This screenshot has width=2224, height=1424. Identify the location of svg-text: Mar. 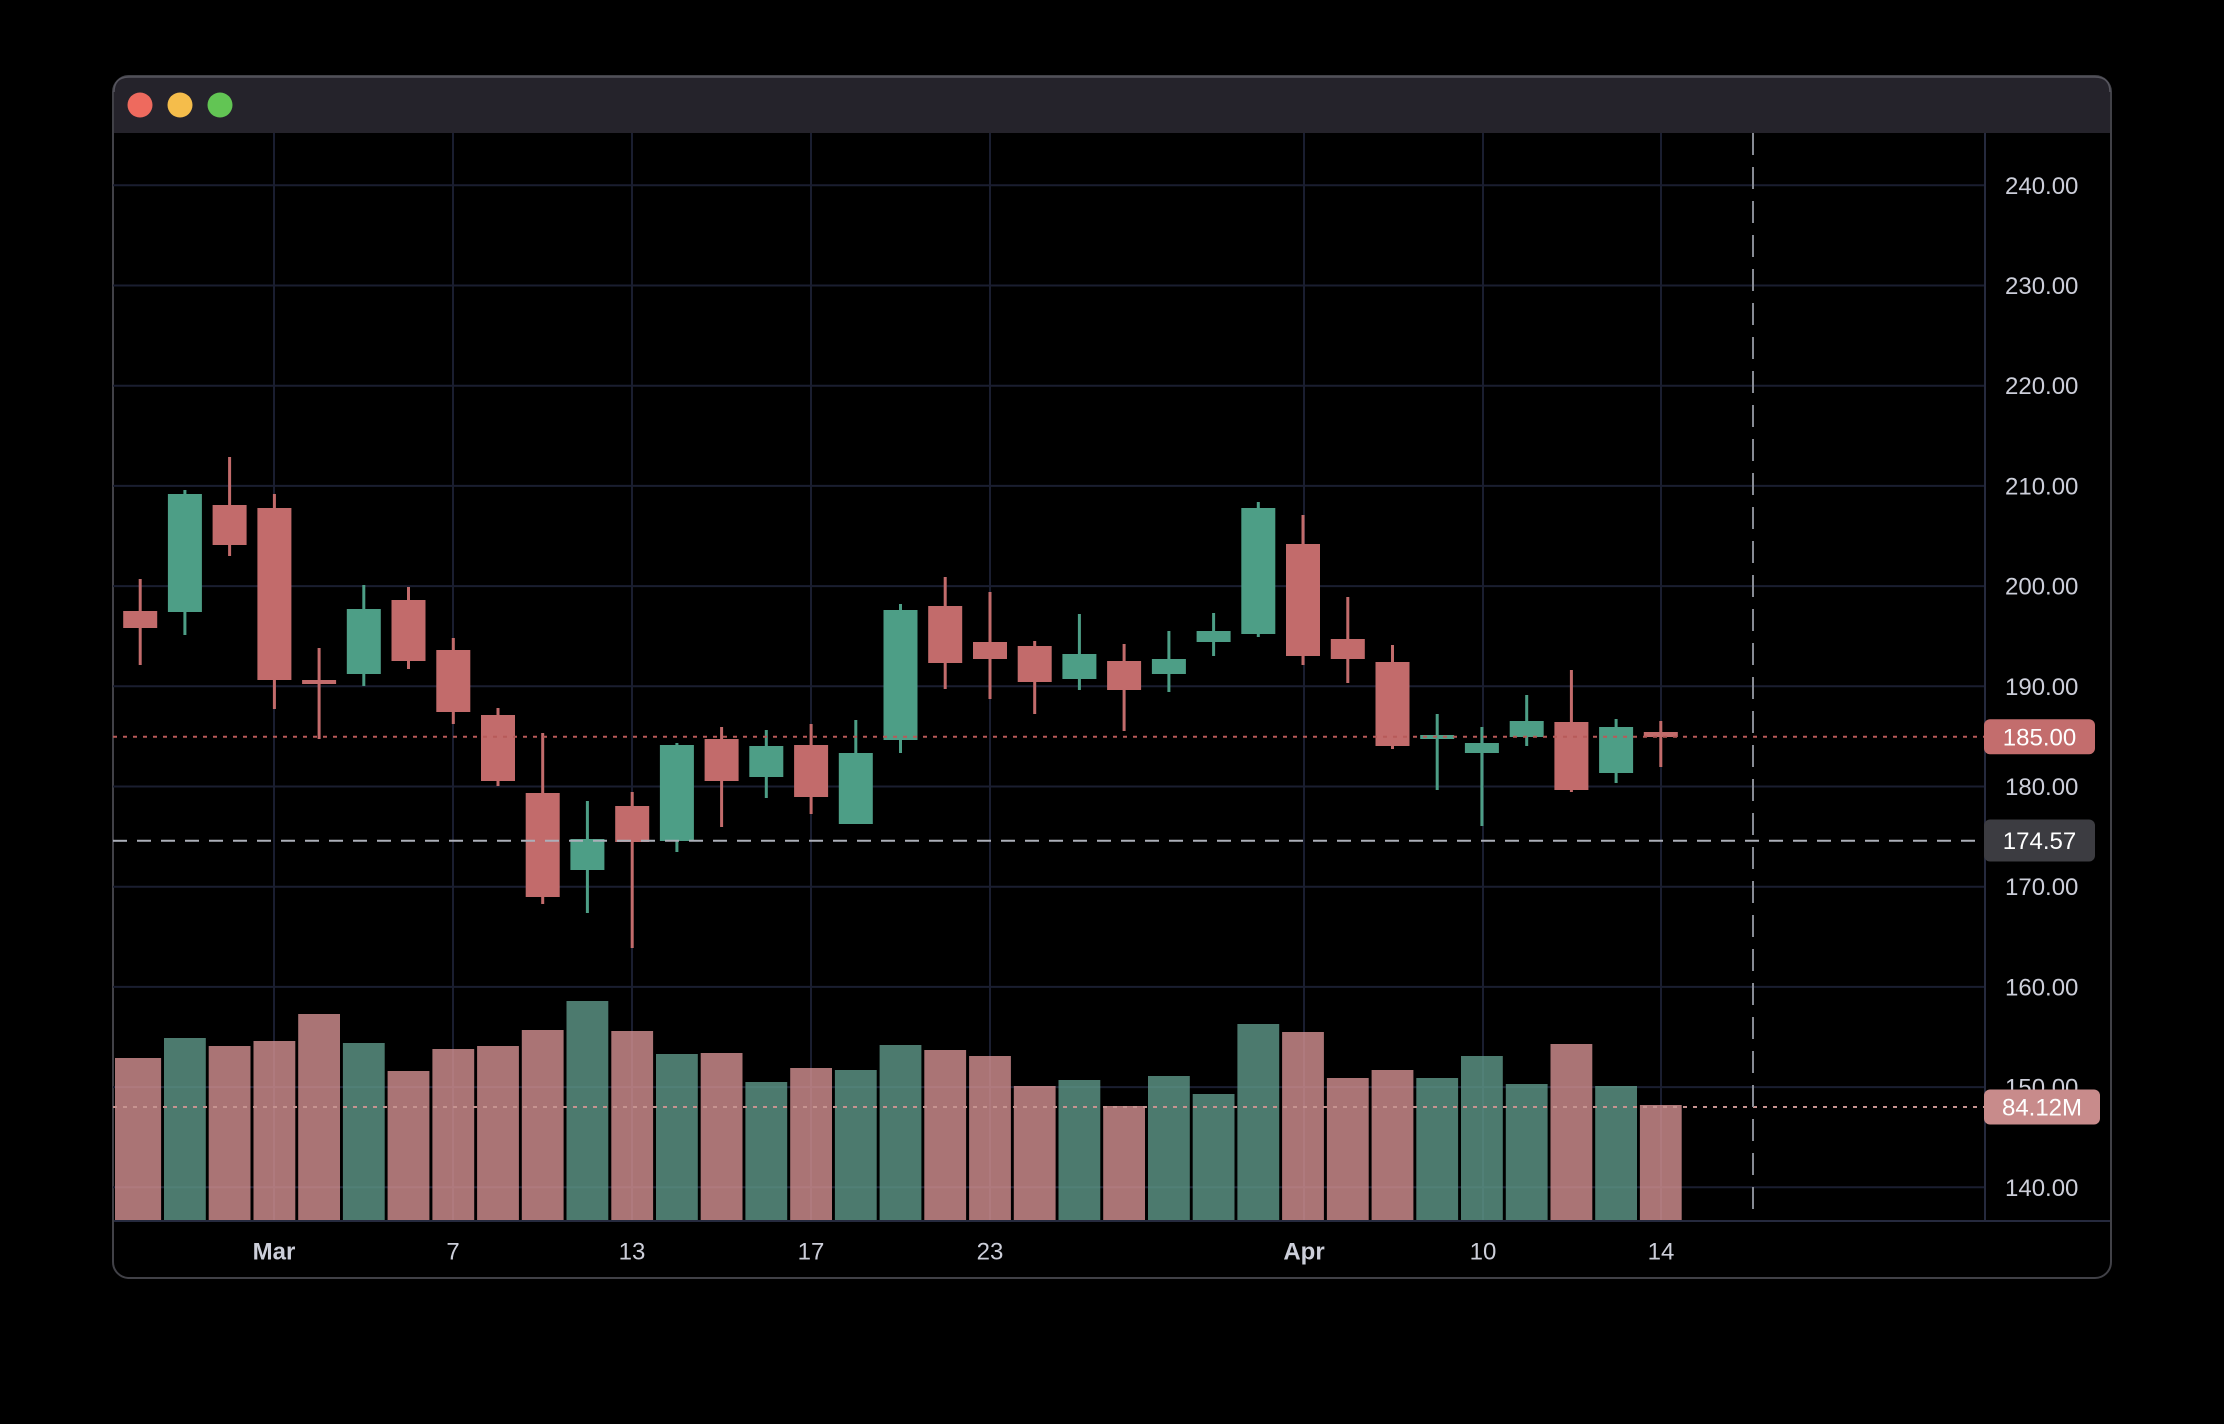
(274, 1252).